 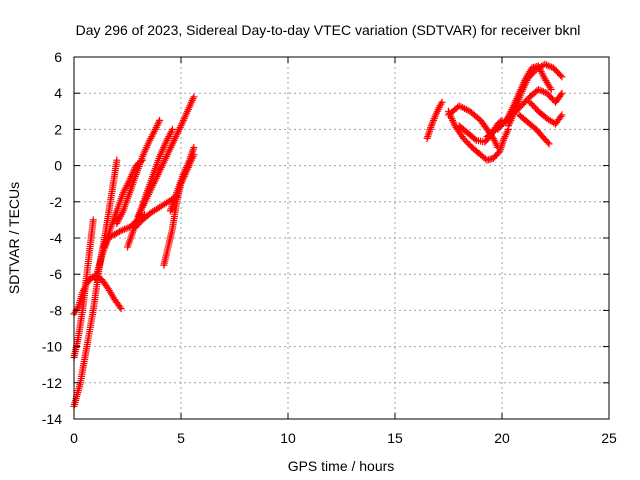 I want to click on series-tr9, so click(x=166, y=156).